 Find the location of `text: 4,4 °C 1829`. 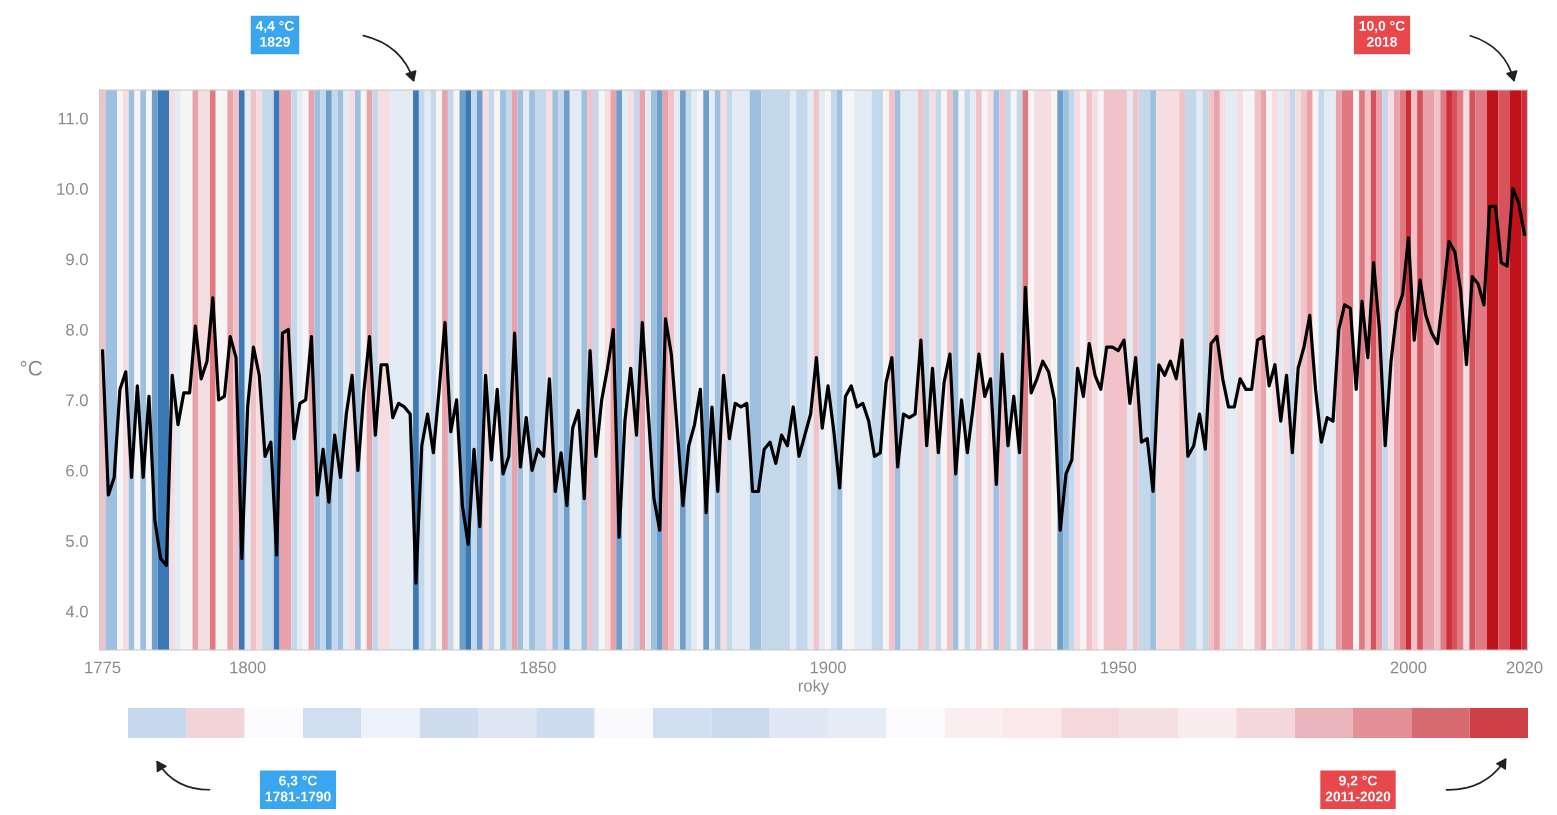

text: 4,4 °C 1829 is located at coordinates (274, 33).